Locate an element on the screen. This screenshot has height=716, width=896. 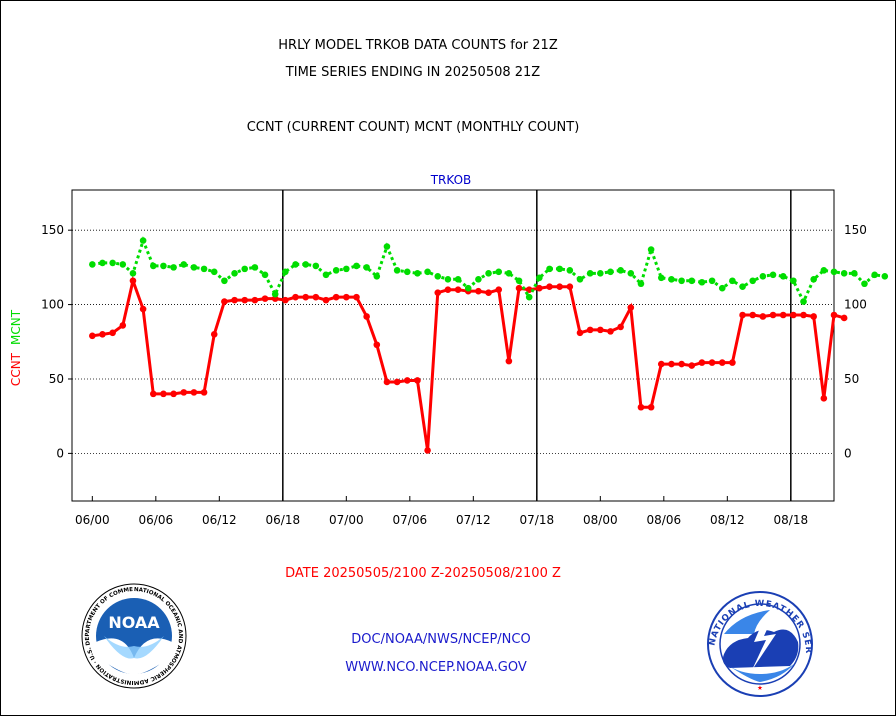
y-tick-label-right: 100 is located at coordinates (855, 305).